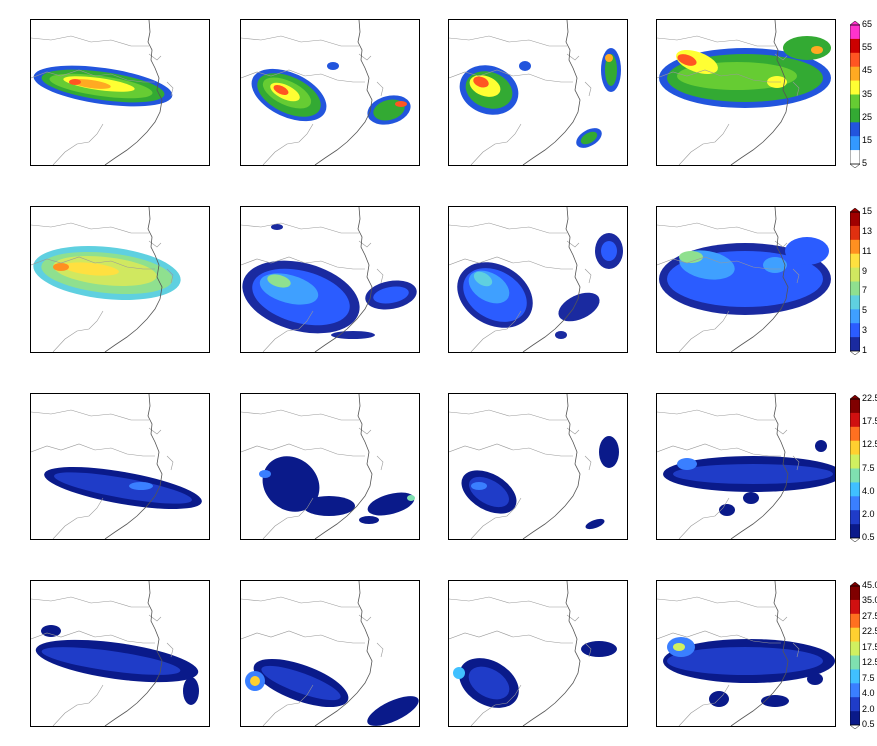 The image size is (877, 746). What do you see at coordinates (865, 330) in the screenshot?
I see `colorbar-label: 3` at bounding box center [865, 330].